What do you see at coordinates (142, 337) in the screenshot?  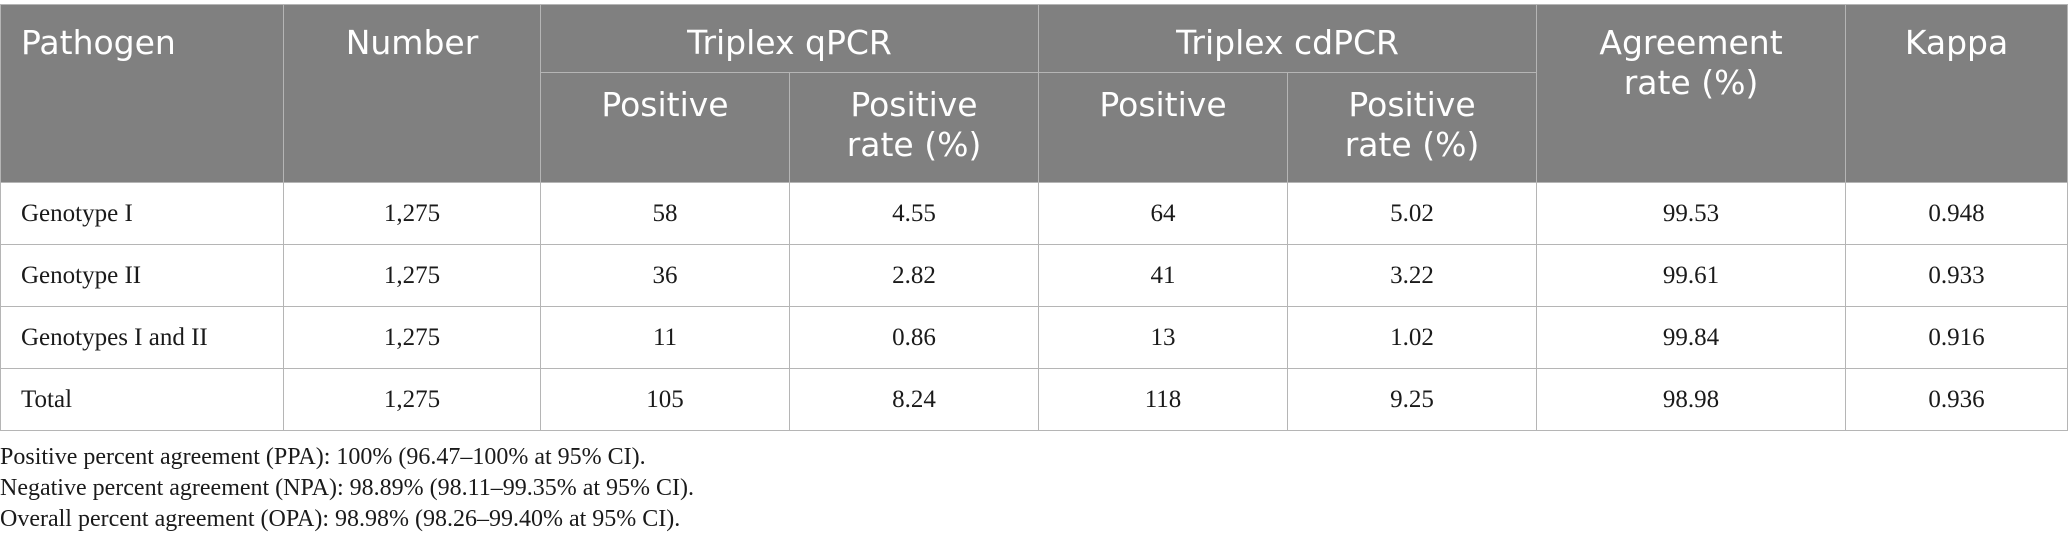 I see `cell-pathogen: Genotypes I and II` at bounding box center [142, 337].